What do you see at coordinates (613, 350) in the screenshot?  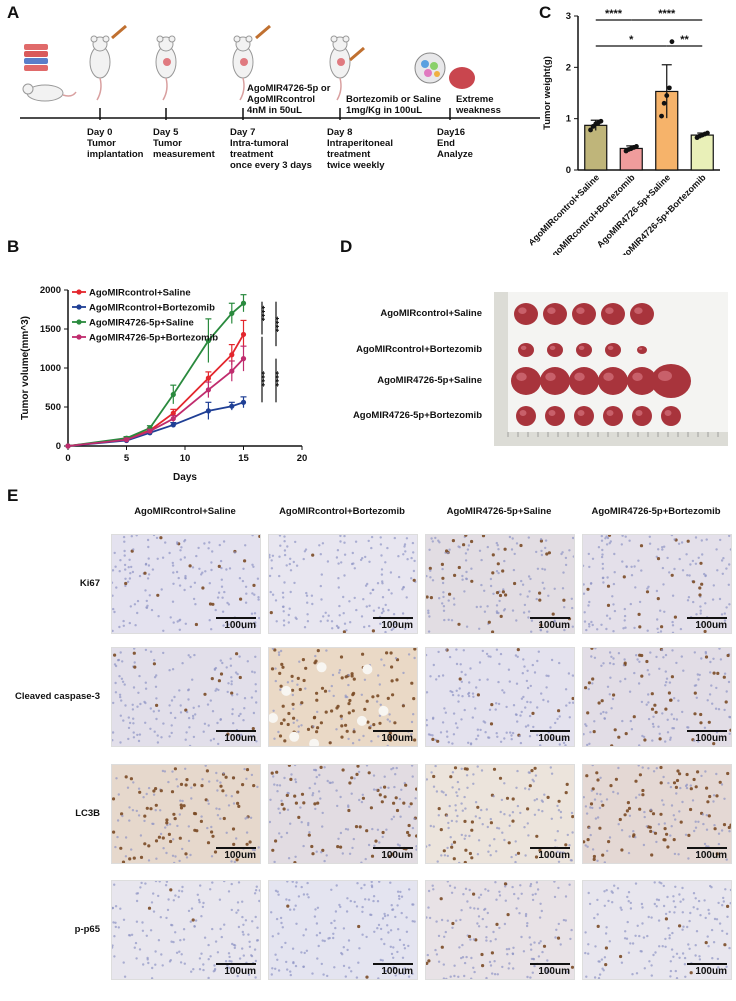 I see `tumor` at bounding box center [613, 350].